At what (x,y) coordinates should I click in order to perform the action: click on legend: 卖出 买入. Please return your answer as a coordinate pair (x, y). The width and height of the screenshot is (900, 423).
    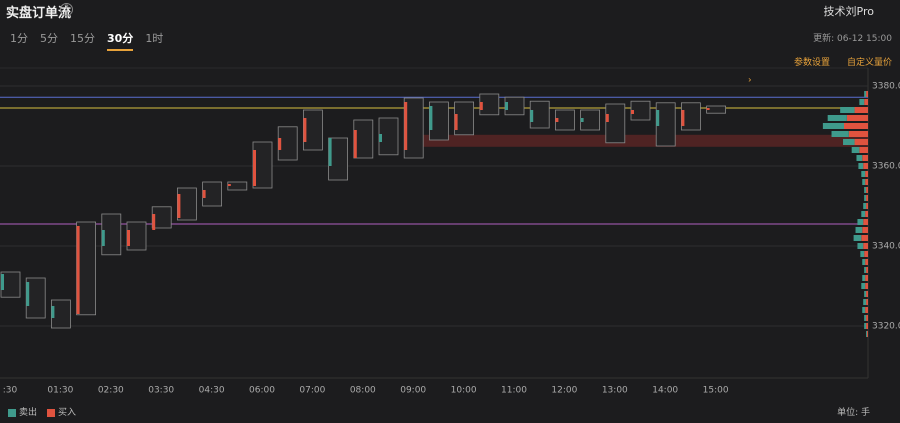
    Looking at the image, I should click on (42, 411).